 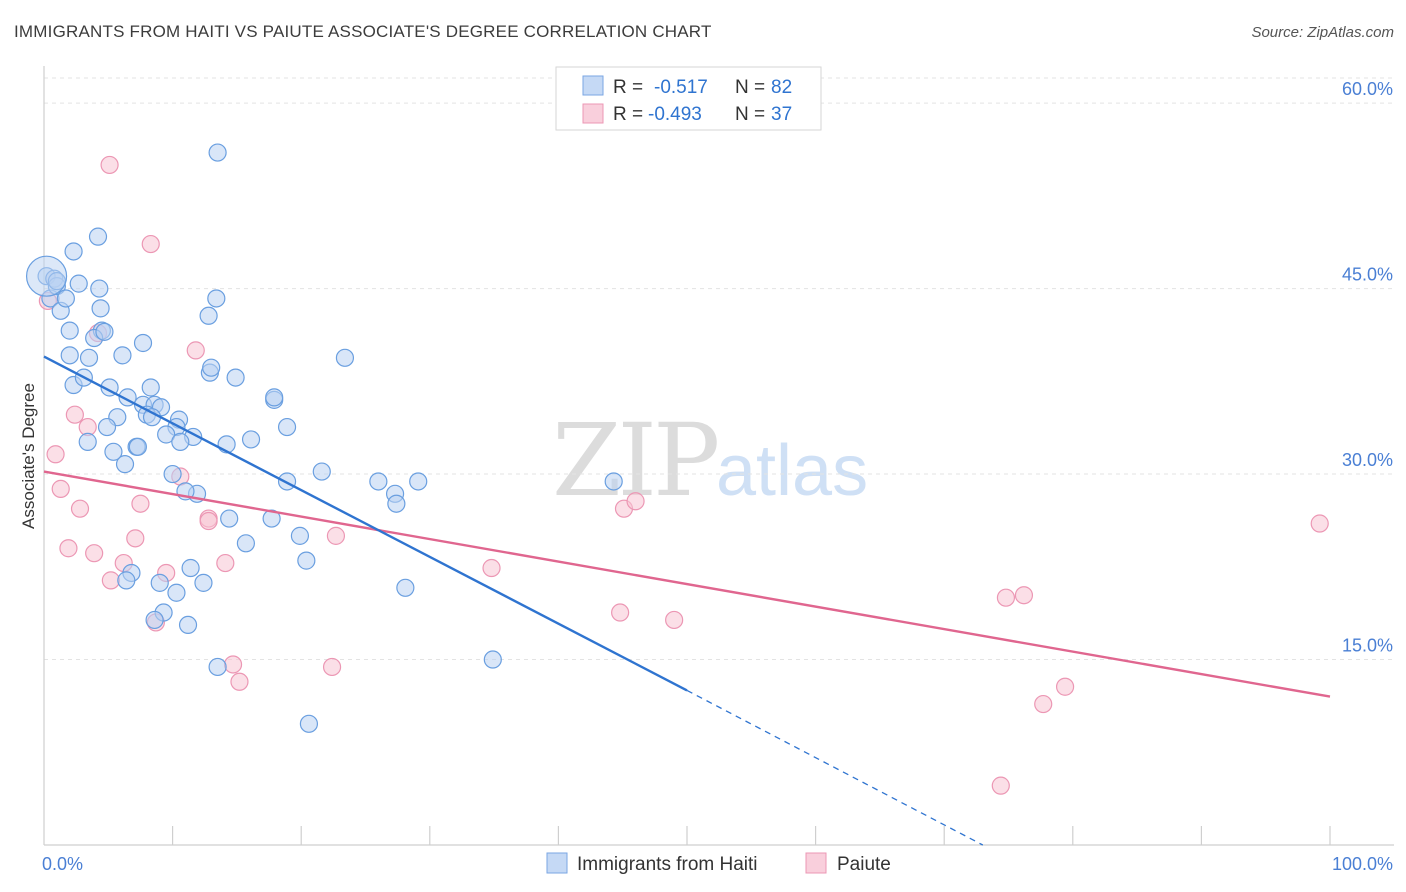 What do you see at coordinates (593, 113) in the screenshot?
I see `legend-swatch-paiute` at bounding box center [593, 113].